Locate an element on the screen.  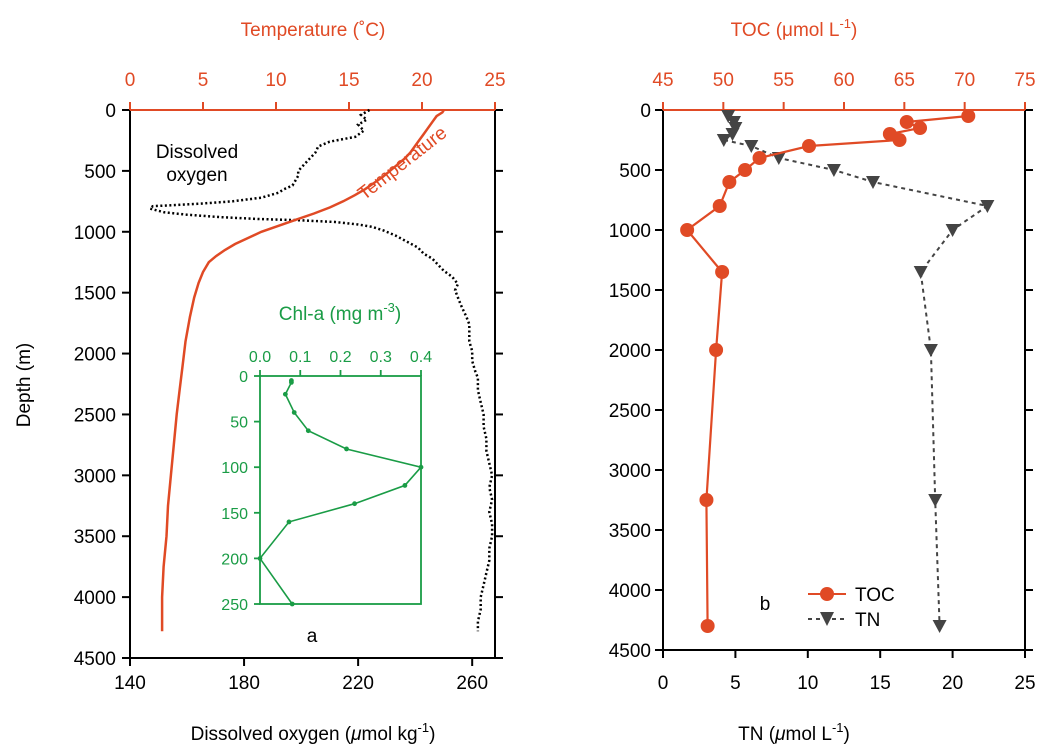
panel-b-top-axis-title: TOC (μmol L-1) is located at coordinates (794, 28).